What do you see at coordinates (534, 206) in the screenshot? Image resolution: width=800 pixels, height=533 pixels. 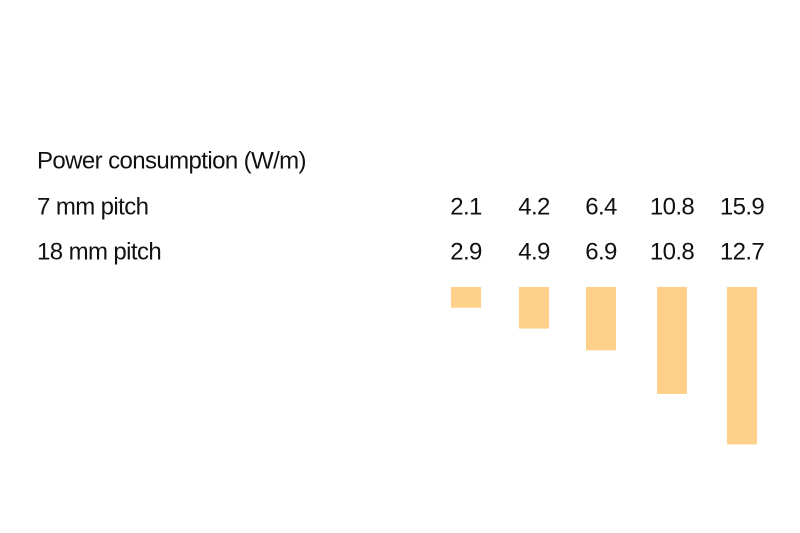 I see `cell-value: 4.2` at bounding box center [534, 206].